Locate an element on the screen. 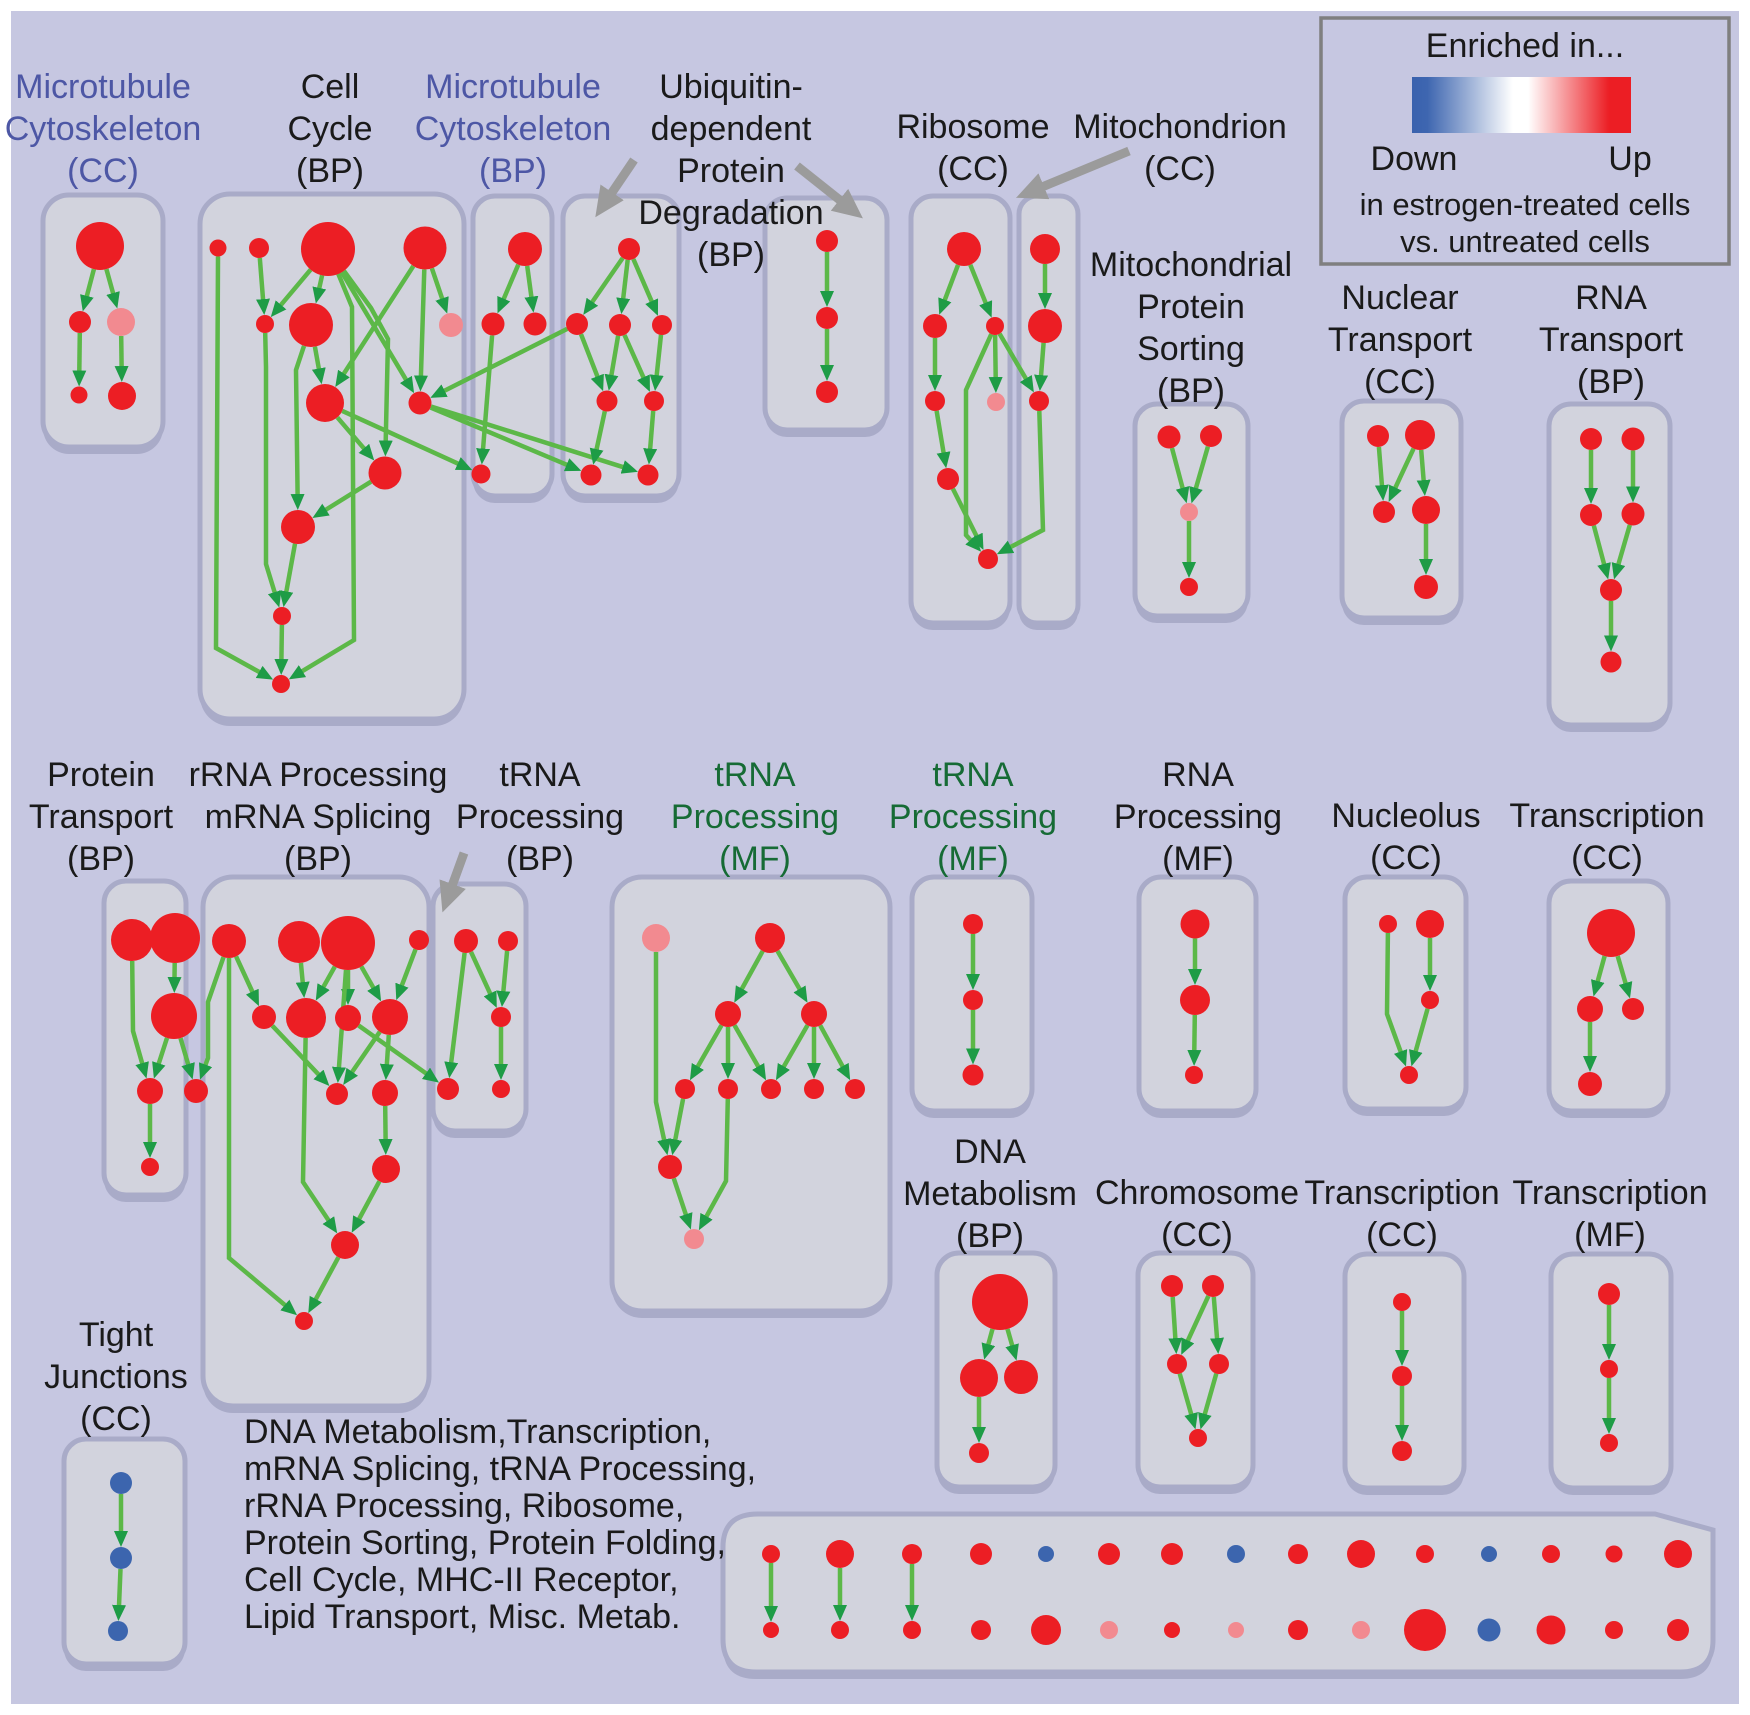 The height and width of the screenshot is (1715, 1750). svg-text: mRNA Splicing is located at coordinates (318, 817).